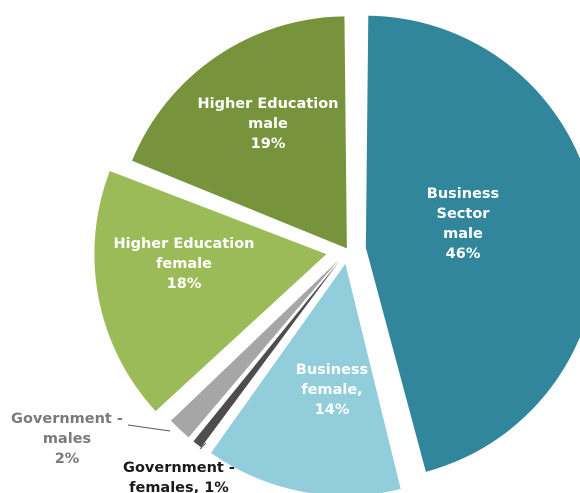  Describe the element at coordinates (463, 224) in the screenshot. I see `data-label-business-male: Business Sector male 46%` at that location.